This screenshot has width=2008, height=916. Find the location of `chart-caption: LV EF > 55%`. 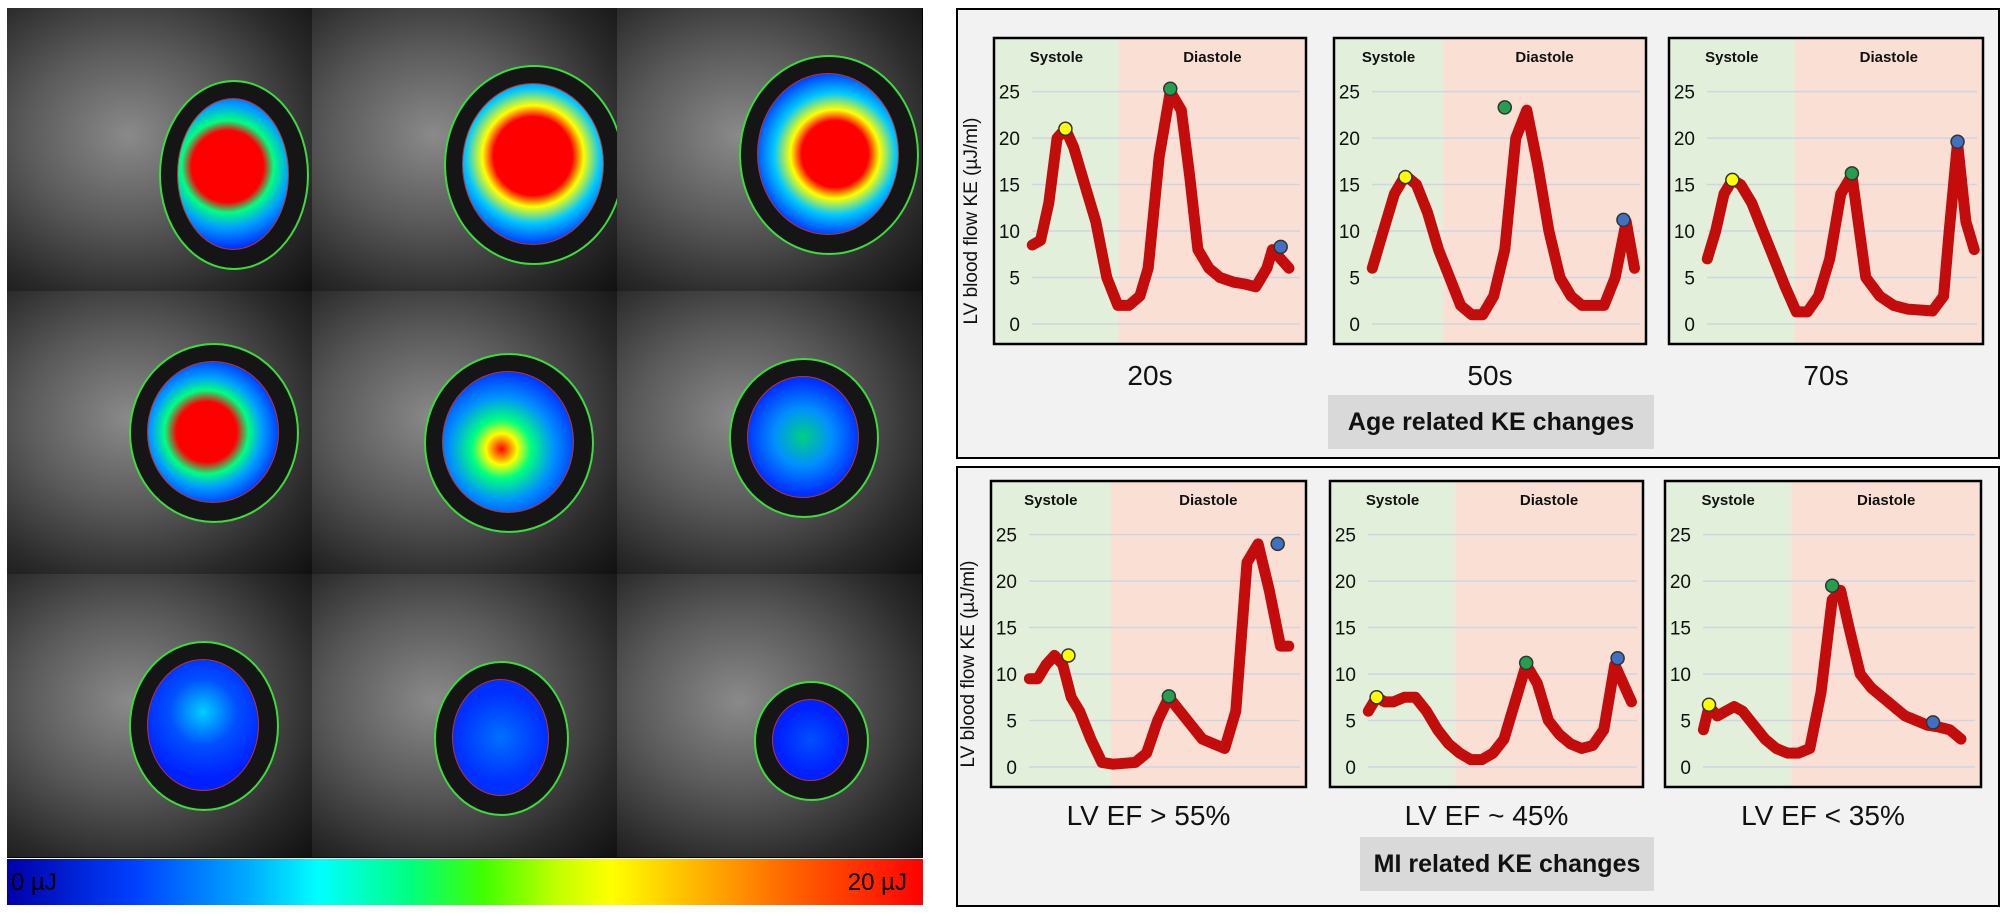

chart-caption: LV EF > 55% is located at coordinates (1149, 815).